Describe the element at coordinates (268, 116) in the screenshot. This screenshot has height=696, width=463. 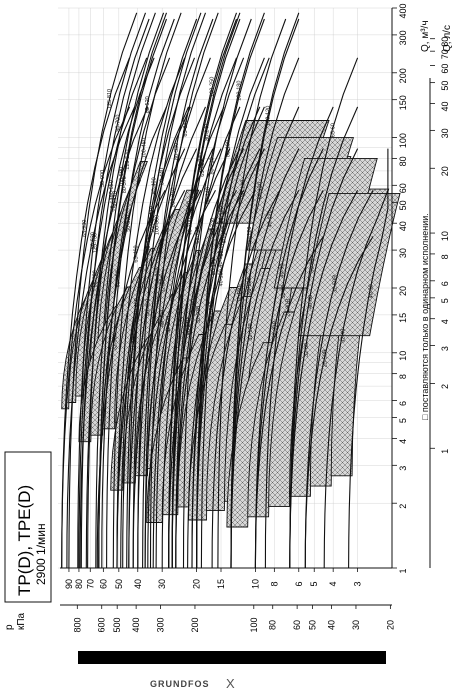
I see `series-label: 100-120` at that location.